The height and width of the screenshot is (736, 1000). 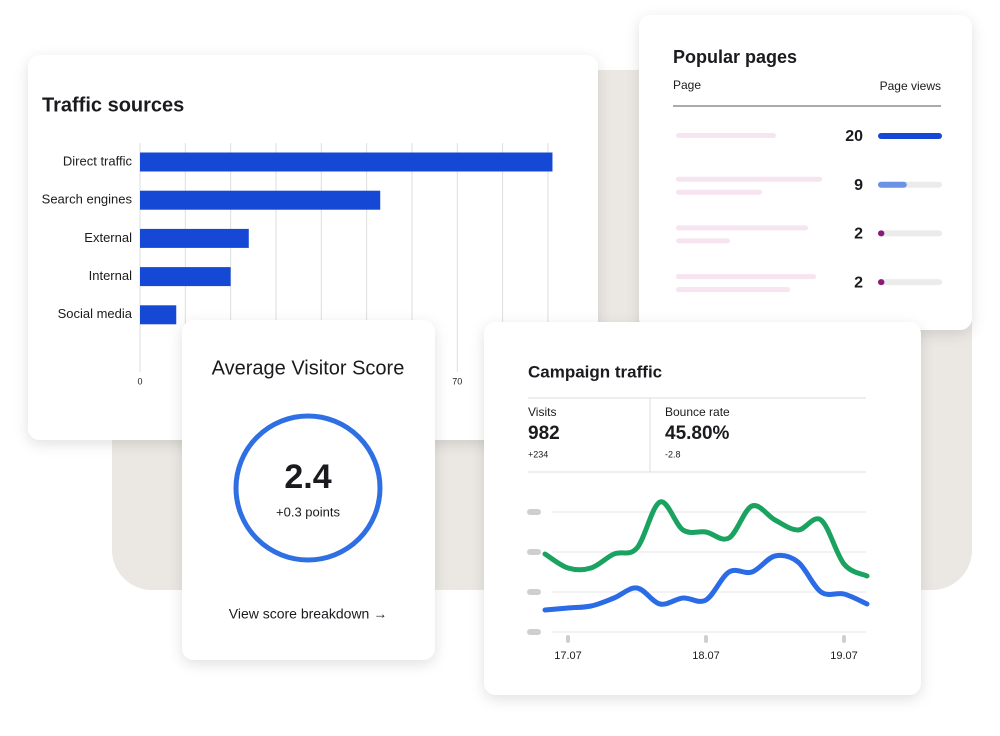 I want to click on card-title: Traffic sources, so click(x=113, y=105).